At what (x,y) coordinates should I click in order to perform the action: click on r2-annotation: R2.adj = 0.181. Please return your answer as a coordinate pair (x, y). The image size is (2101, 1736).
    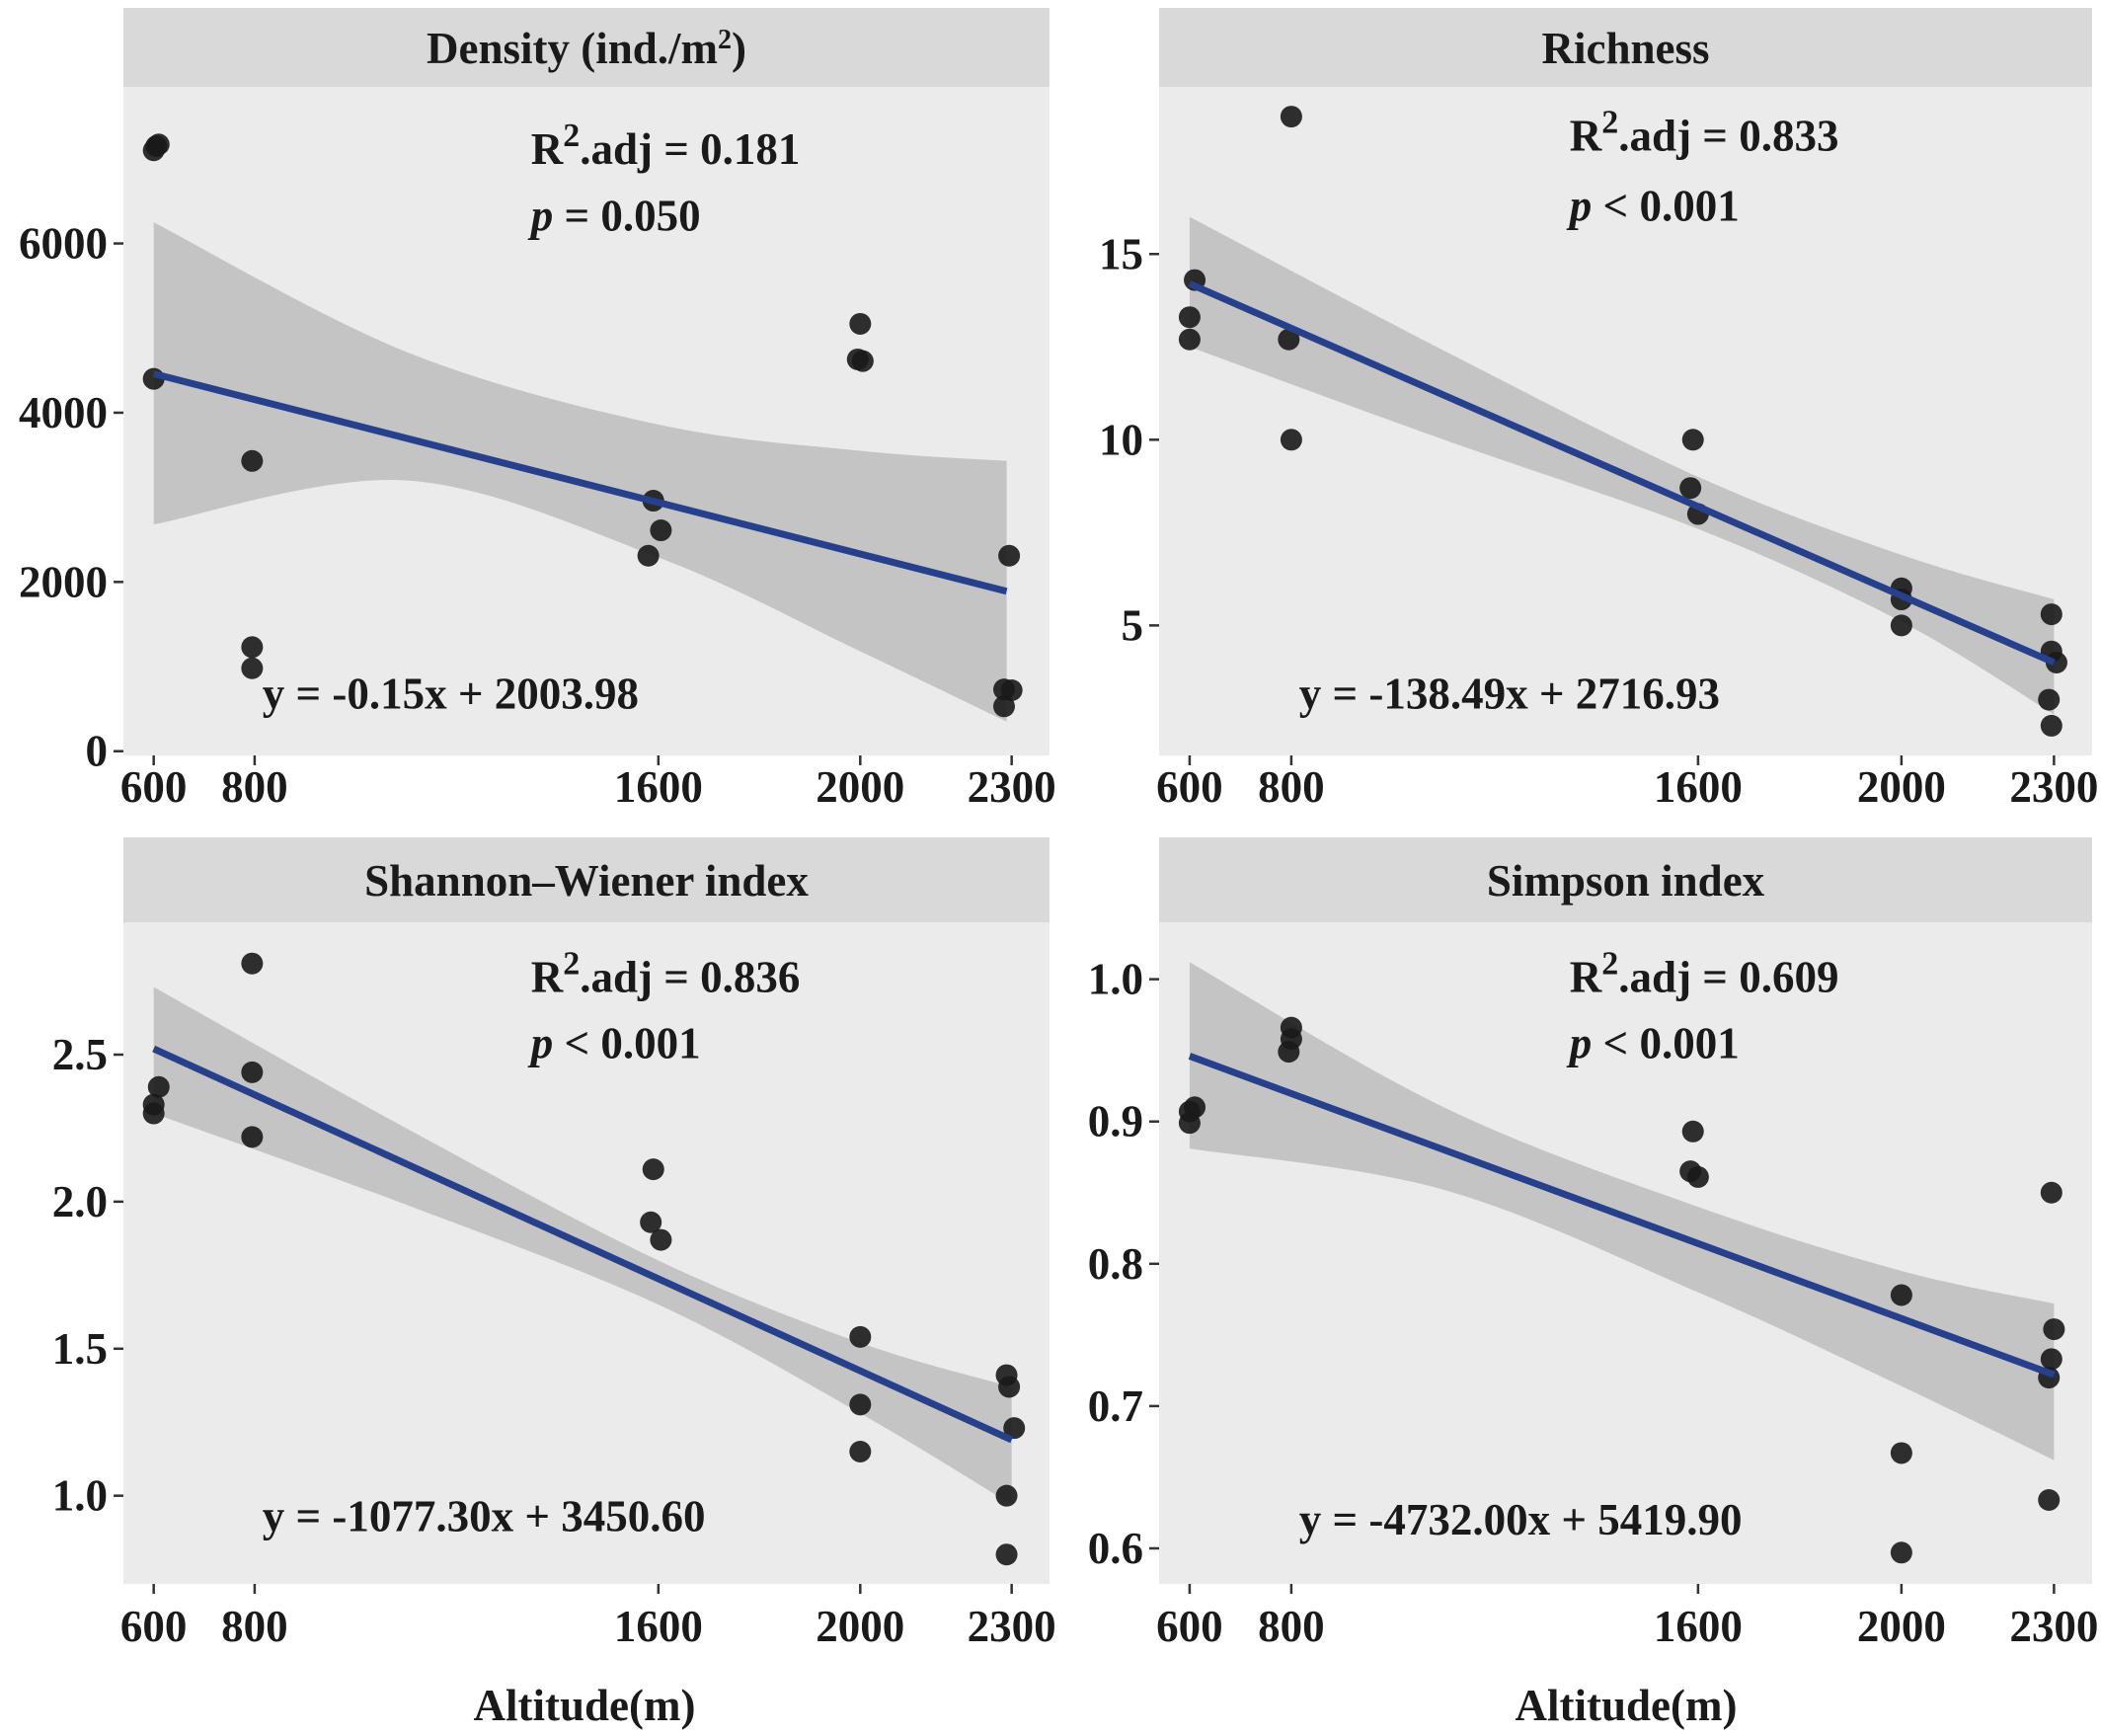
    Looking at the image, I should click on (666, 145).